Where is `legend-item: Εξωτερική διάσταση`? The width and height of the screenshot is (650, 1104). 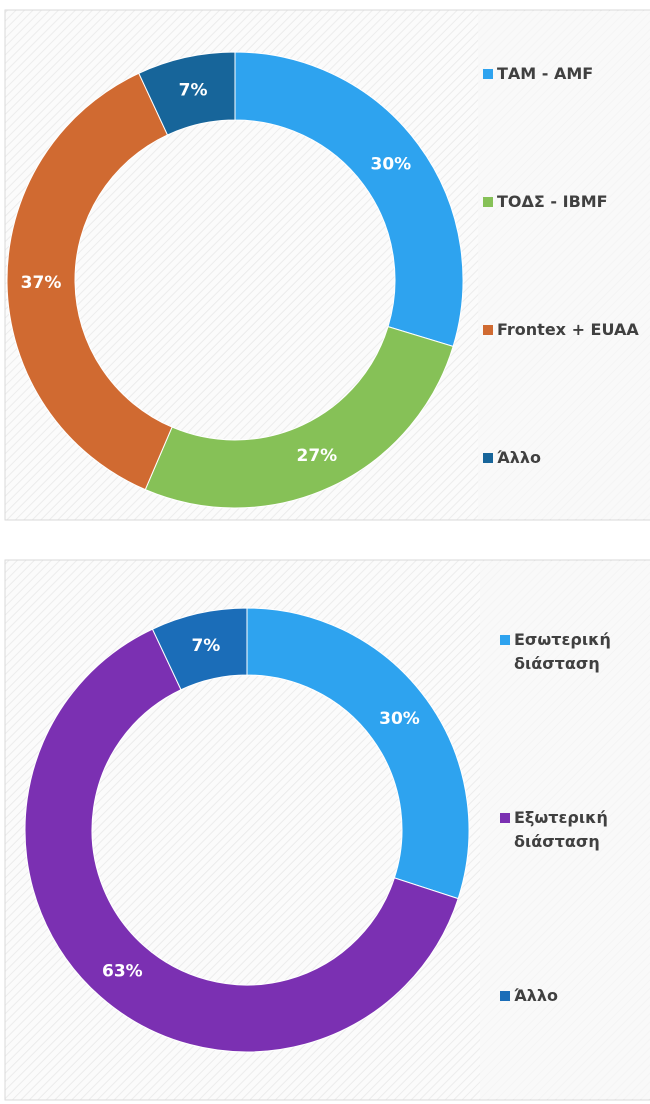
legend-item: Εξωτερική διάσταση is located at coordinates (565, 830).